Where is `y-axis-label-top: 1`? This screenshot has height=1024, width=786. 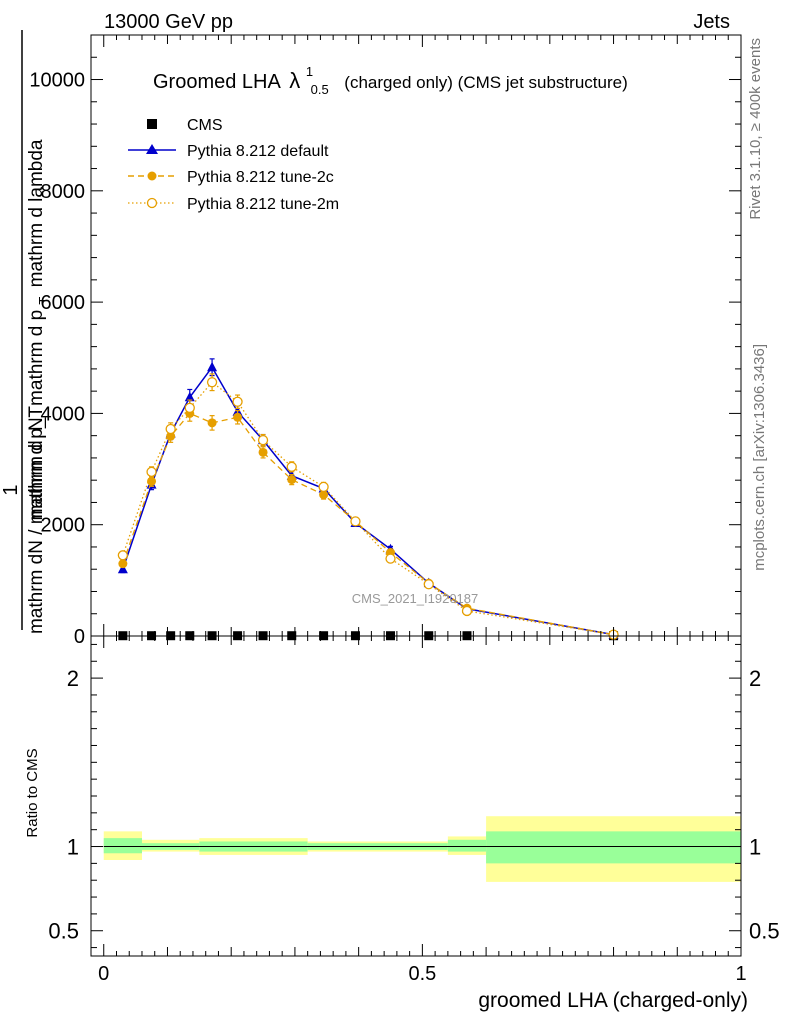
y-axis-label-top: 1 is located at coordinates (11, 489).